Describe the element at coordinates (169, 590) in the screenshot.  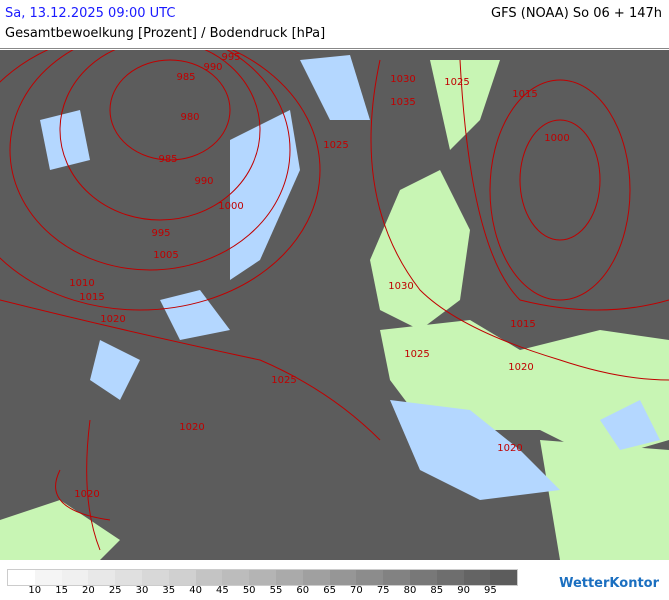
I see `legend-tick: 35` at that location.